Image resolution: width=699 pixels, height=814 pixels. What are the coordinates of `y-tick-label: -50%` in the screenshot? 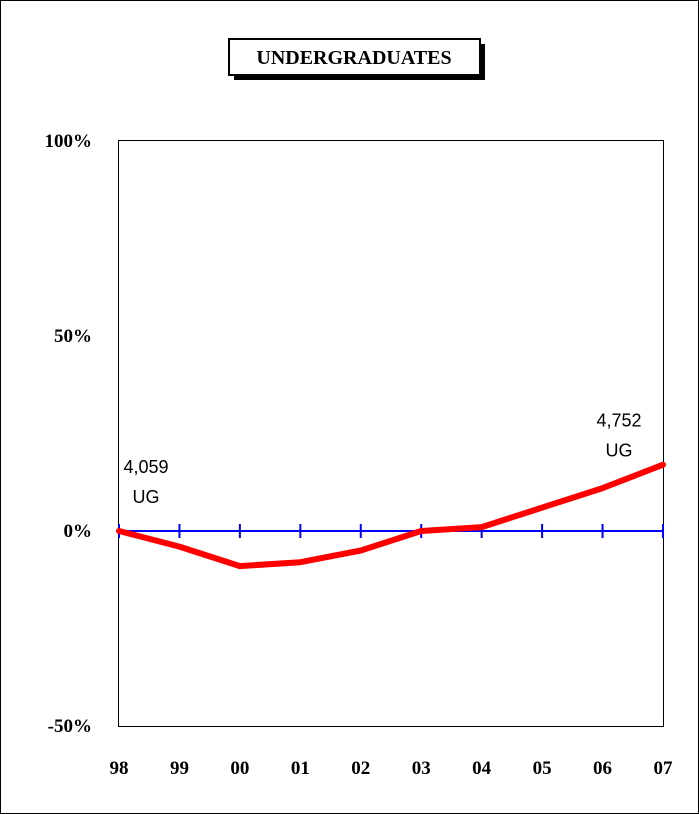 It's located at (70, 726).